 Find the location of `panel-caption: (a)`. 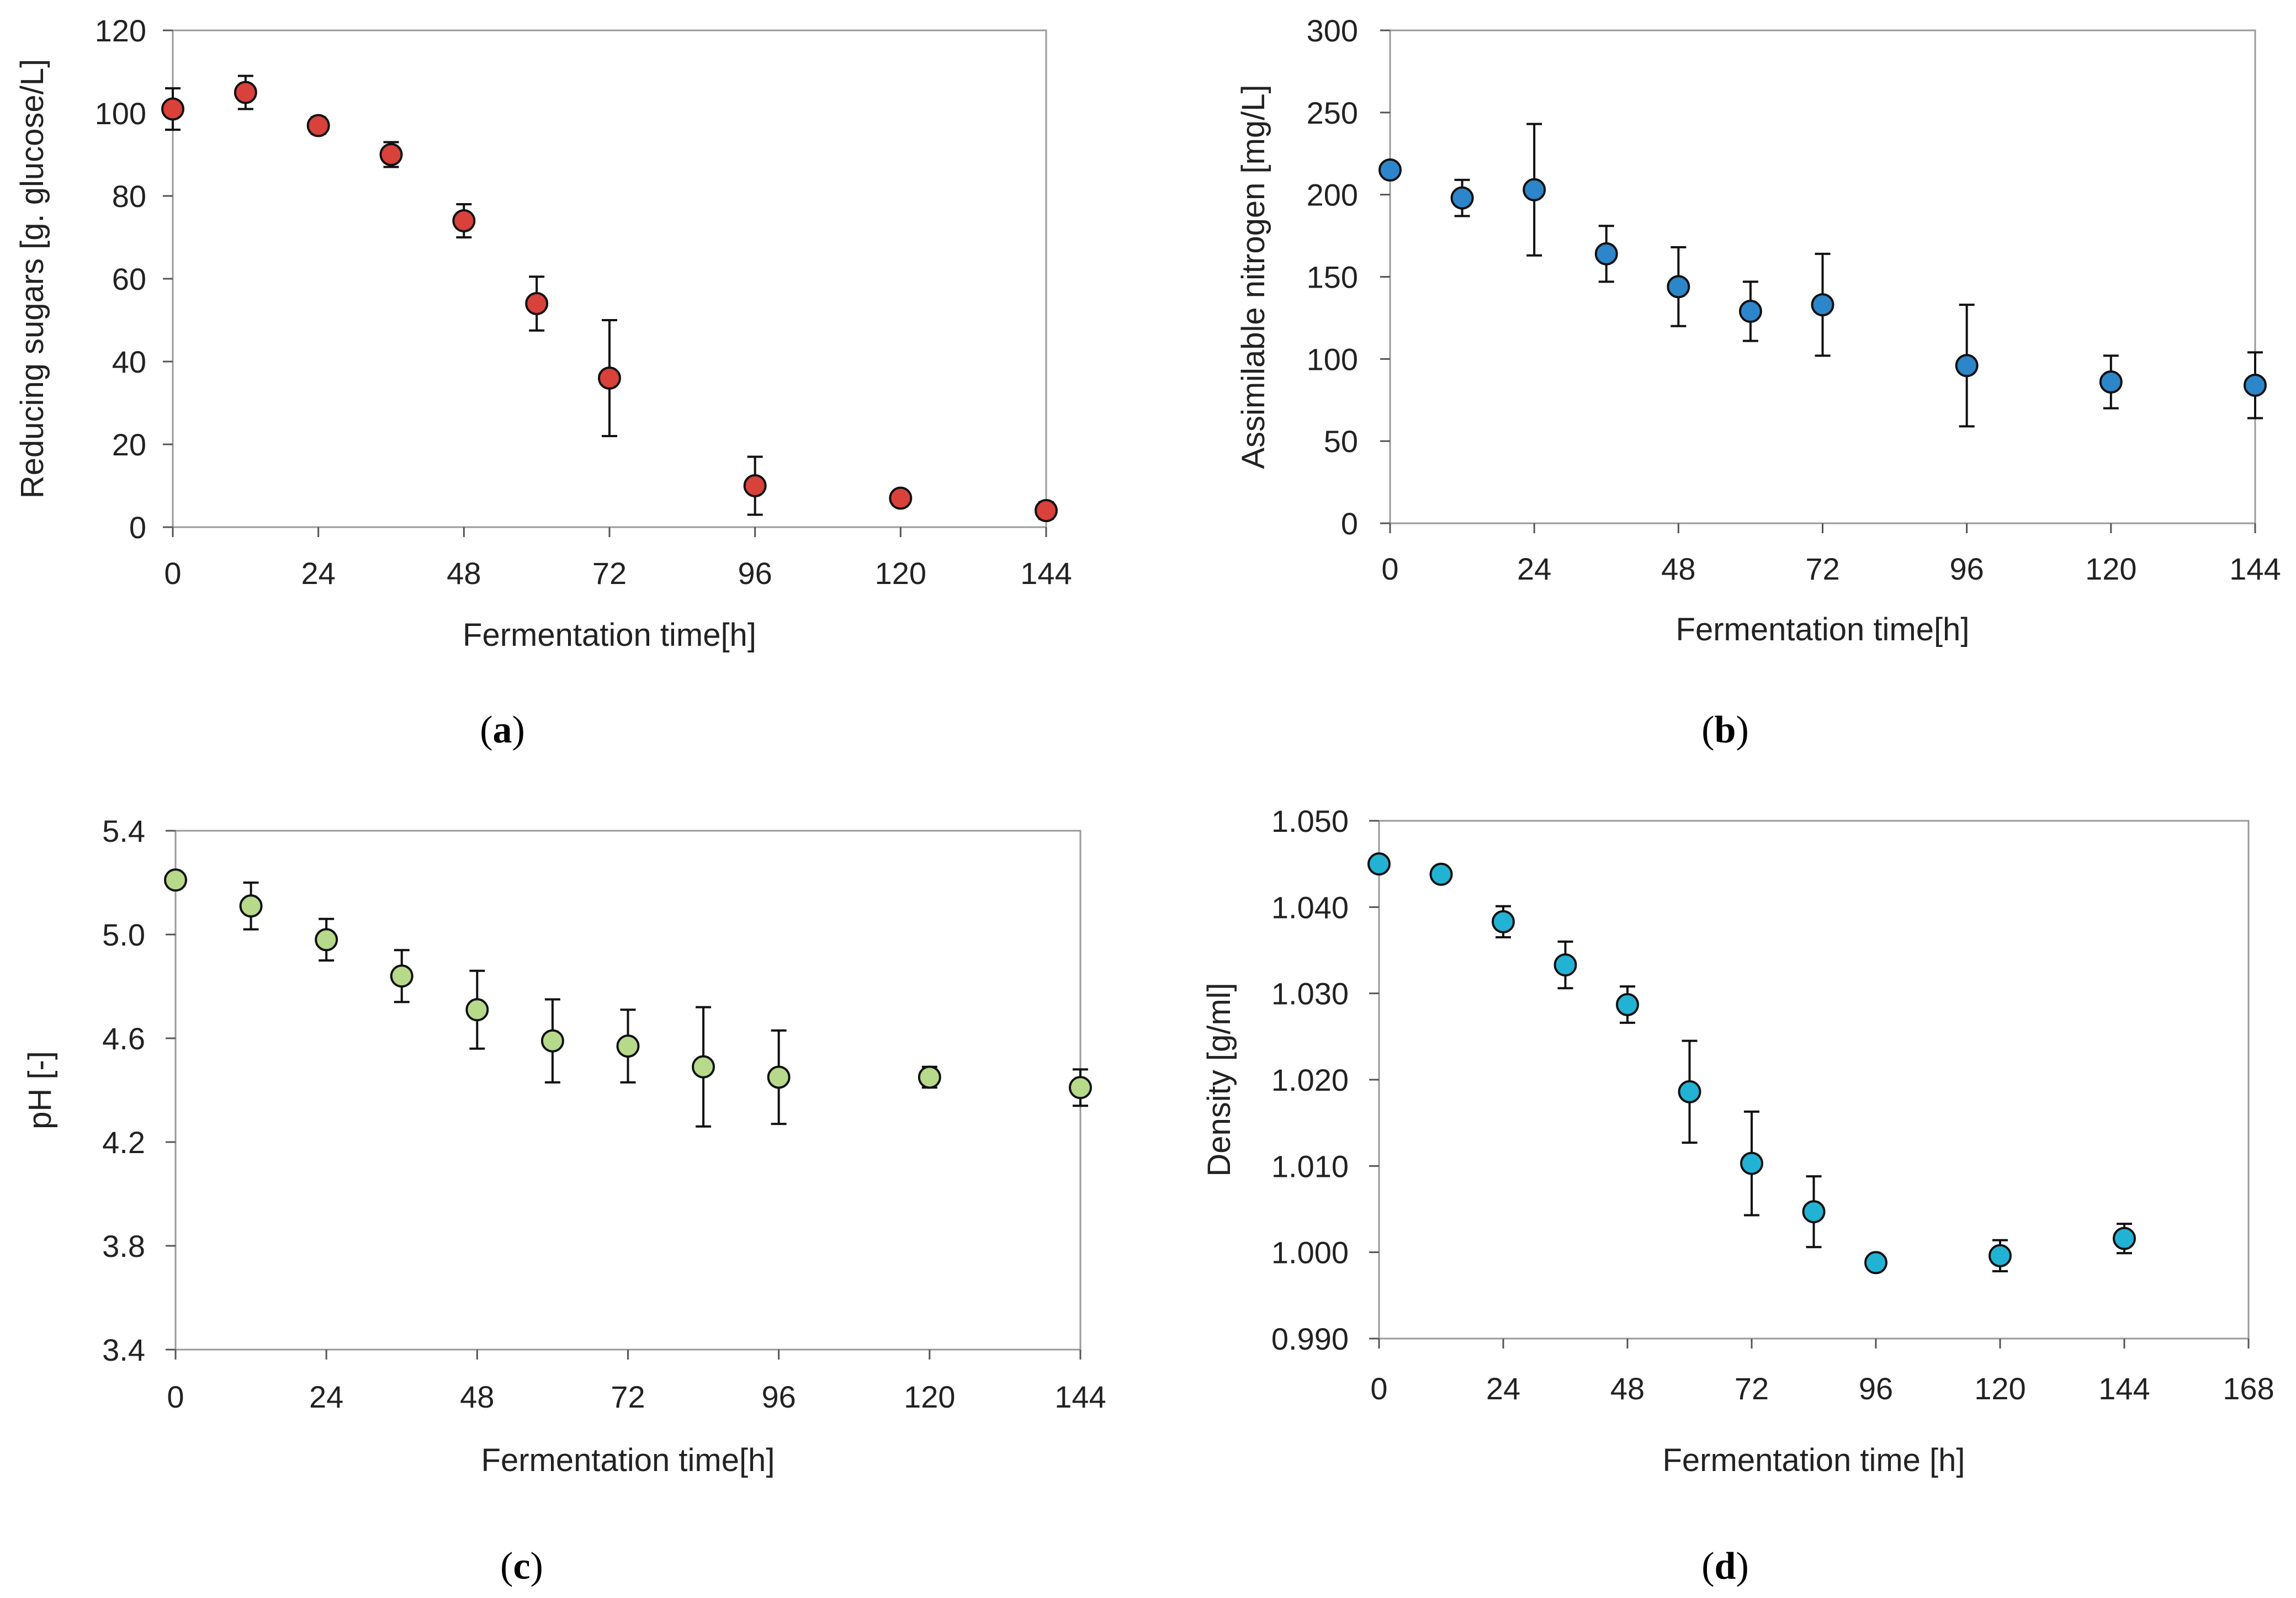

panel-caption: (a) is located at coordinates (502, 730).